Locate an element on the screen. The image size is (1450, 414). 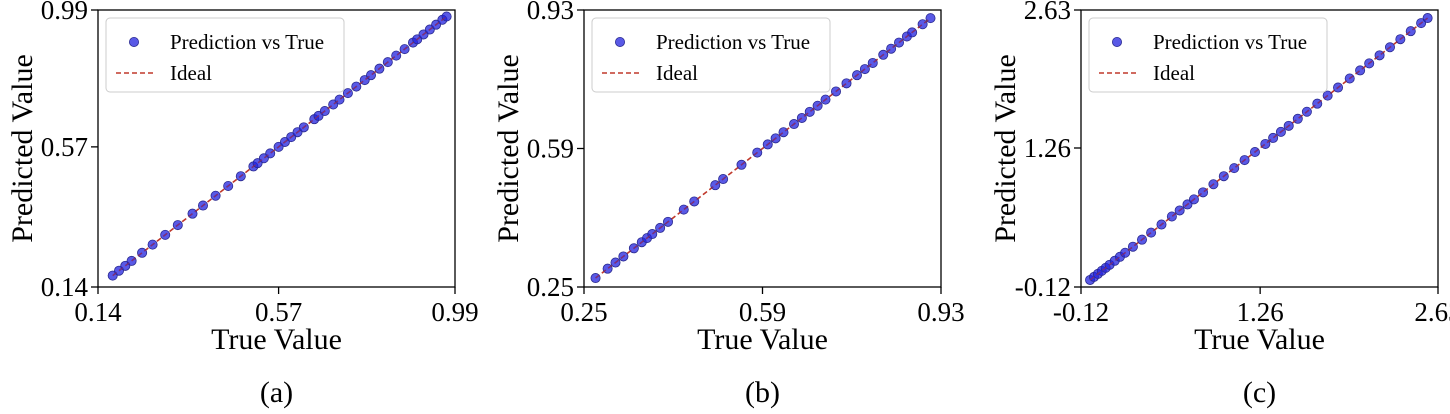
y-tick-label: 0.93 is located at coordinates (550, 12).